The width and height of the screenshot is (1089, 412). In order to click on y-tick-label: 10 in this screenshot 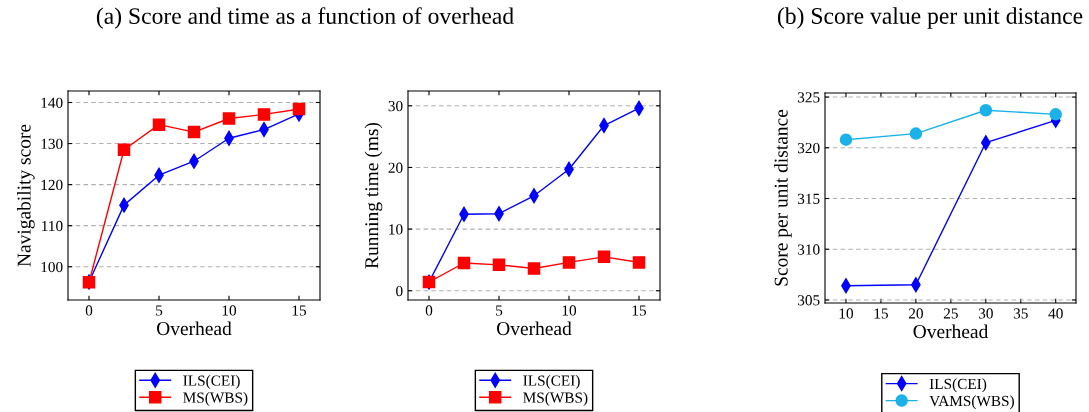, I will do `click(396, 229)`.